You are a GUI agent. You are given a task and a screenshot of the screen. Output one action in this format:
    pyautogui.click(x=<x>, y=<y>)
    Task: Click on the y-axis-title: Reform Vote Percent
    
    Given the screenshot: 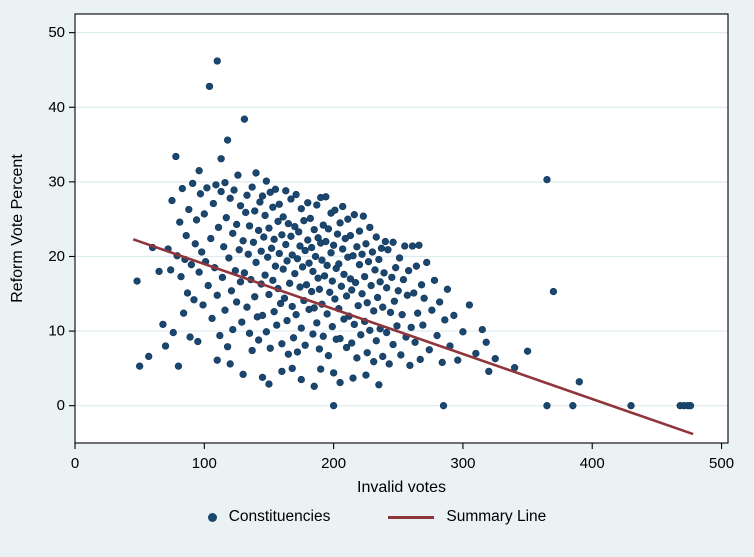 What is the action you would take?
    pyautogui.click(x=17, y=228)
    